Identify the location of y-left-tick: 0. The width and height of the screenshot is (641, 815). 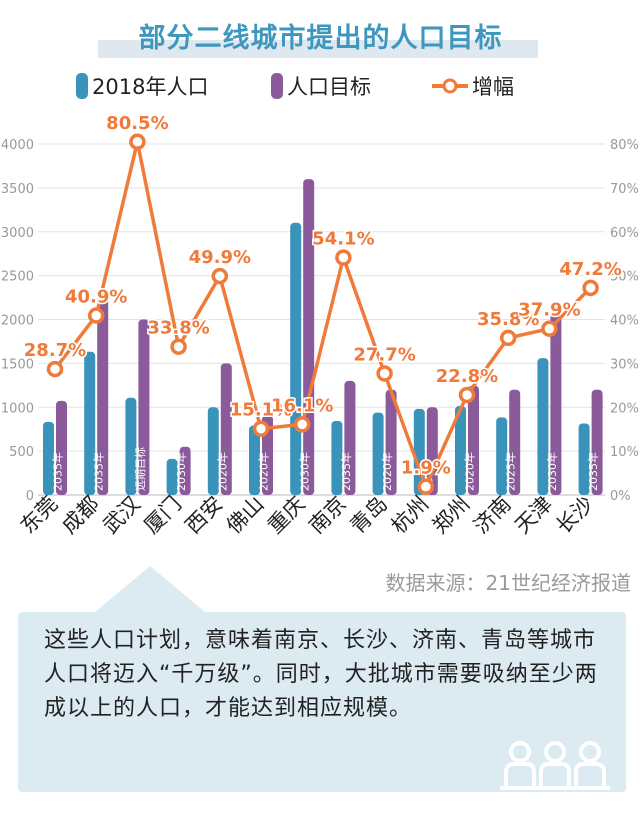
(30, 496).